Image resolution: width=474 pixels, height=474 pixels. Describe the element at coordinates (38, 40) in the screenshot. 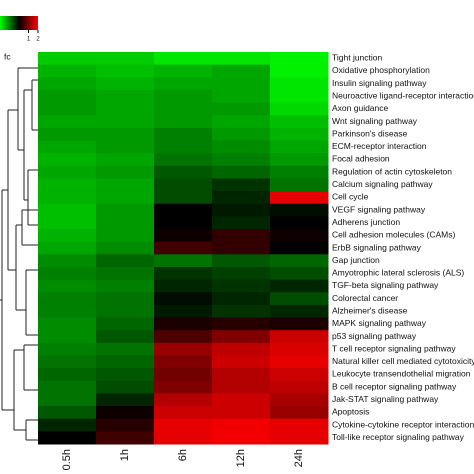

I see `color-tick-label: 2` at that location.